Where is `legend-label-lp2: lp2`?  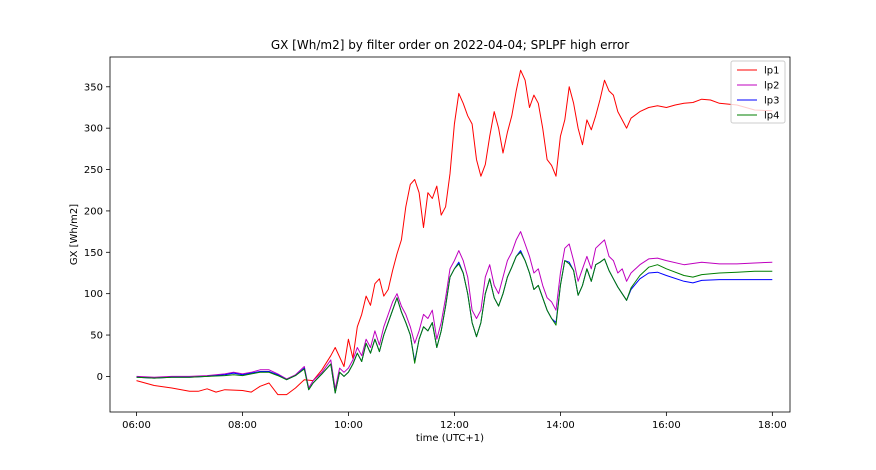 legend-label-lp2: lp2 is located at coordinates (772, 86).